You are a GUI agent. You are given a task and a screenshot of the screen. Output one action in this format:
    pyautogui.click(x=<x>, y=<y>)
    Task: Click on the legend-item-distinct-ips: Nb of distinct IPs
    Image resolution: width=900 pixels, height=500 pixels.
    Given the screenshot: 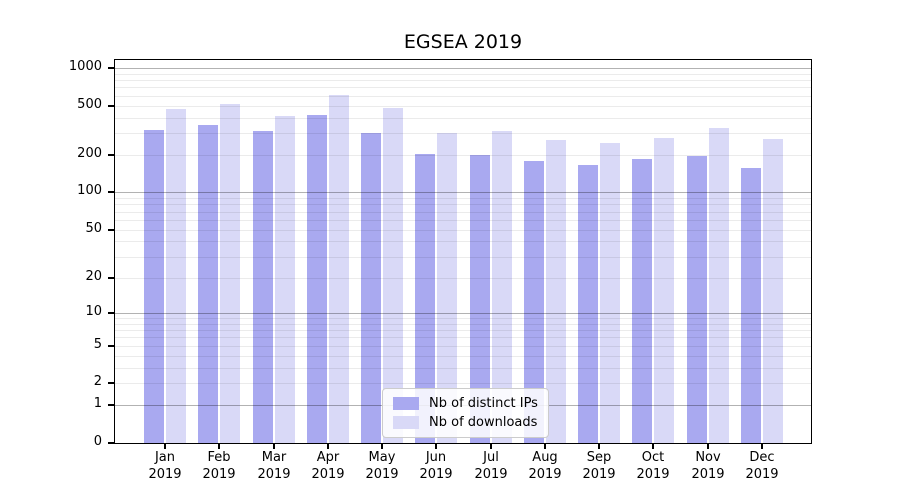 What is the action you would take?
    pyautogui.click(x=465, y=403)
    